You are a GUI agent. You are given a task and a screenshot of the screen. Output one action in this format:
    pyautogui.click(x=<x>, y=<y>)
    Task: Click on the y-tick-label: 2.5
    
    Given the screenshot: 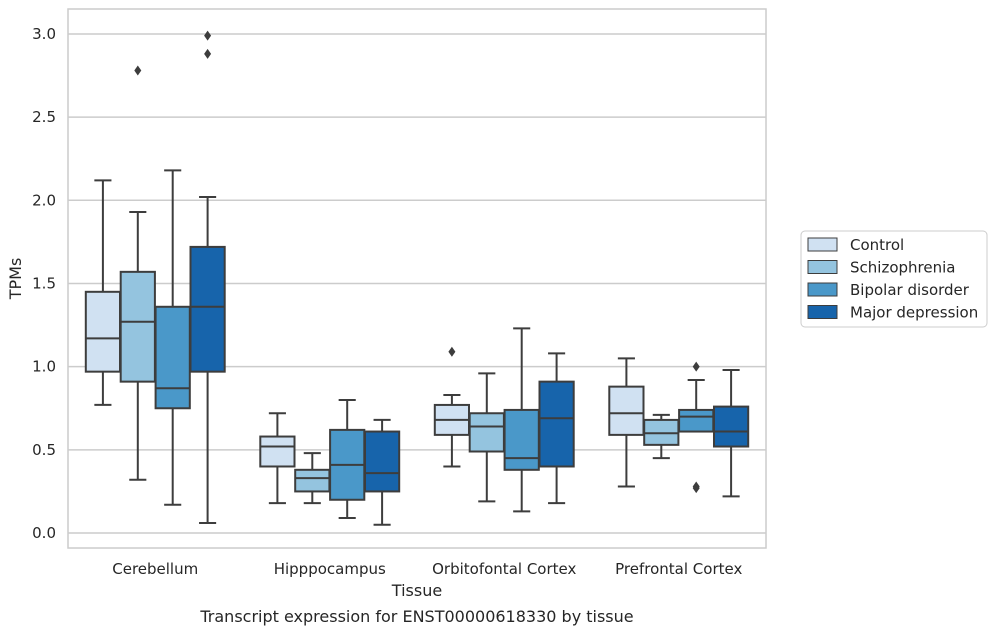 What is the action you would take?
    pyautogui.click(x=44, y=117)
    